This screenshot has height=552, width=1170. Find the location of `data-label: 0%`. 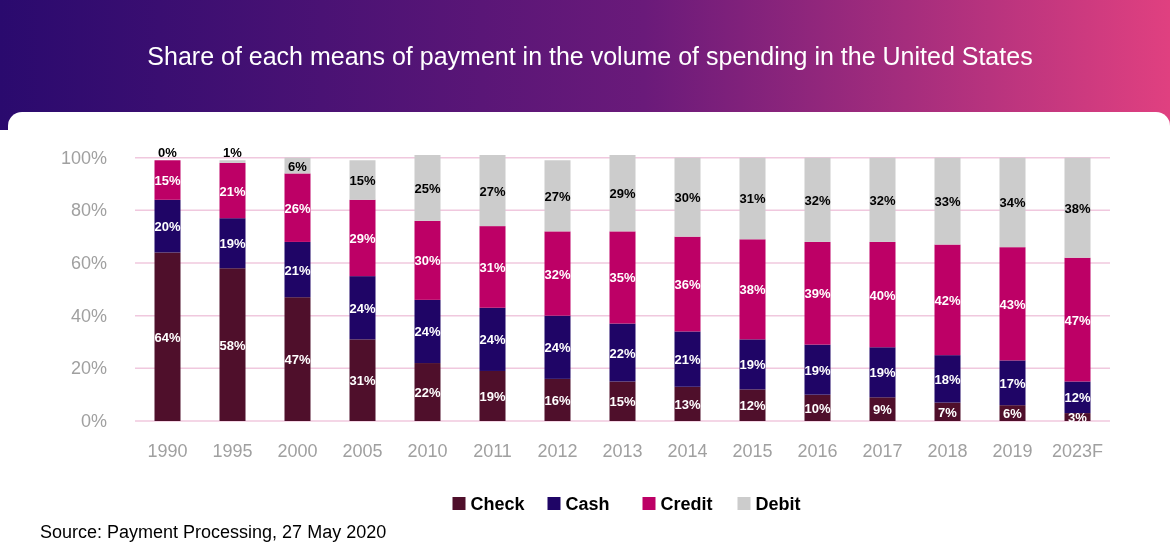

data-label: 0% is located at coordinates (168, 153).